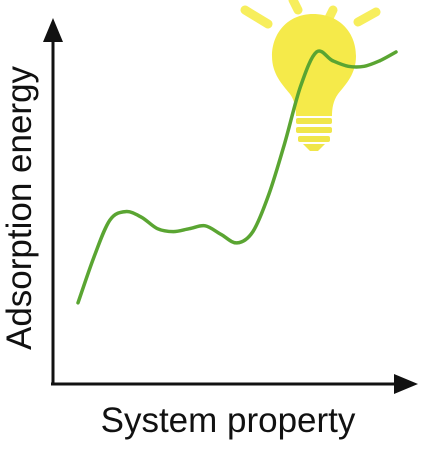  I want to click on lightbulb-base, so click(314, 134).